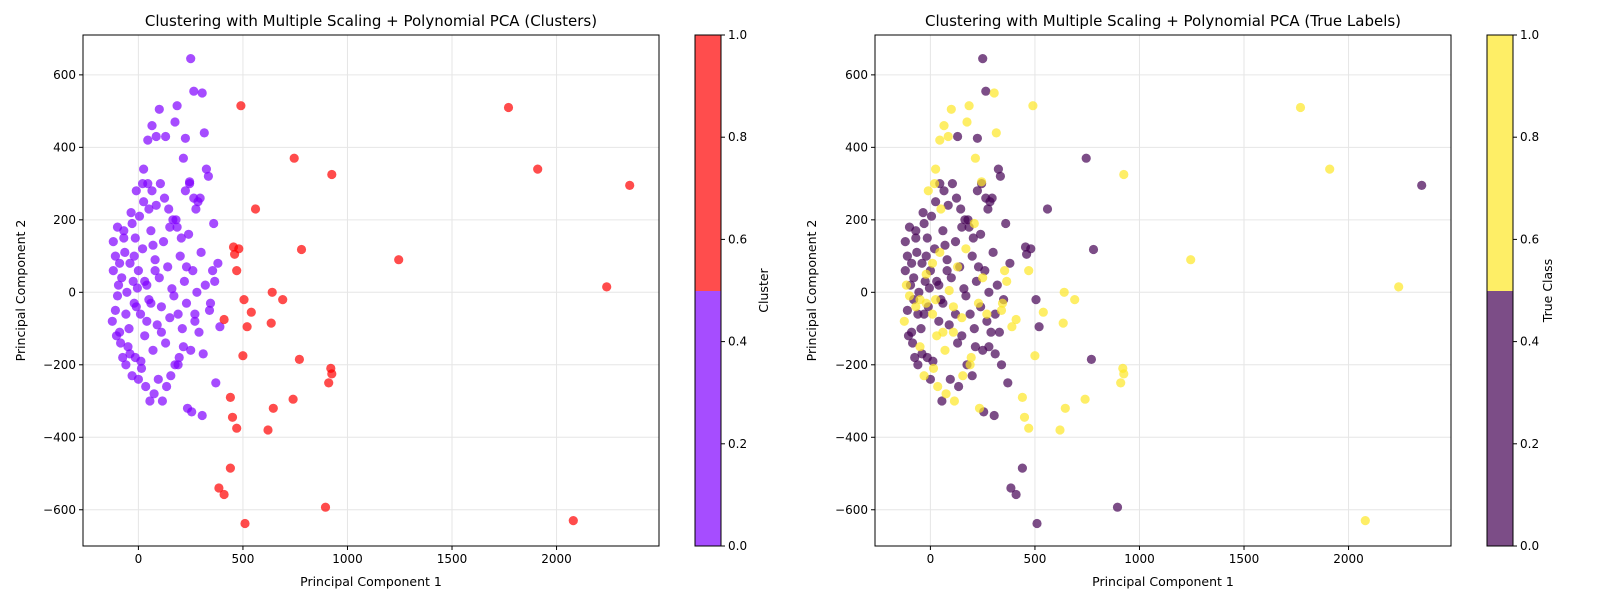 Image resolution: width=1600 pixels, height=600 pixels. Describe the element at coordinates (763, 289) in the screenshot. I see `colorbar-label: Cluster` at that location.